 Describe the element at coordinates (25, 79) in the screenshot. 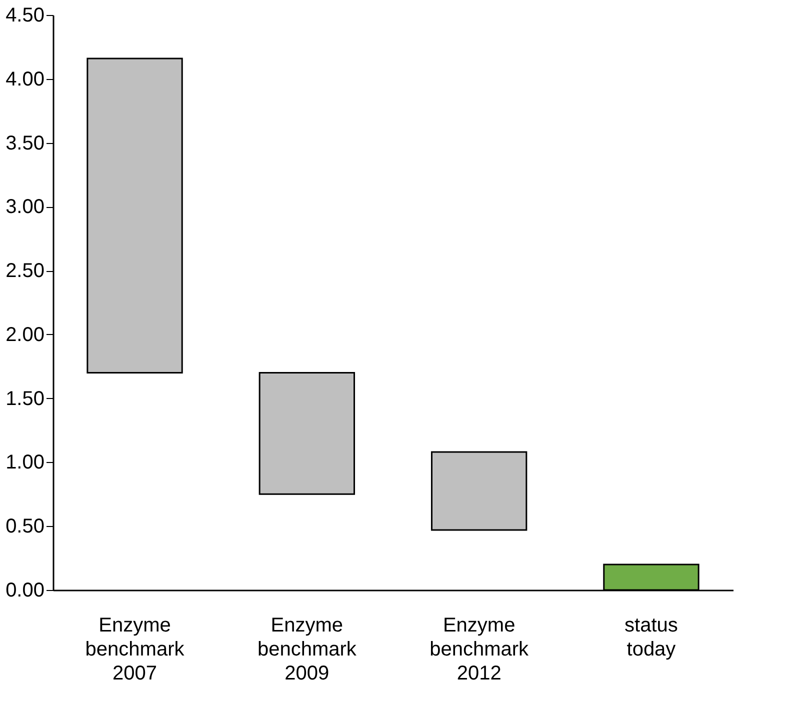

I see `y-tick-label: 4.00` at that location.